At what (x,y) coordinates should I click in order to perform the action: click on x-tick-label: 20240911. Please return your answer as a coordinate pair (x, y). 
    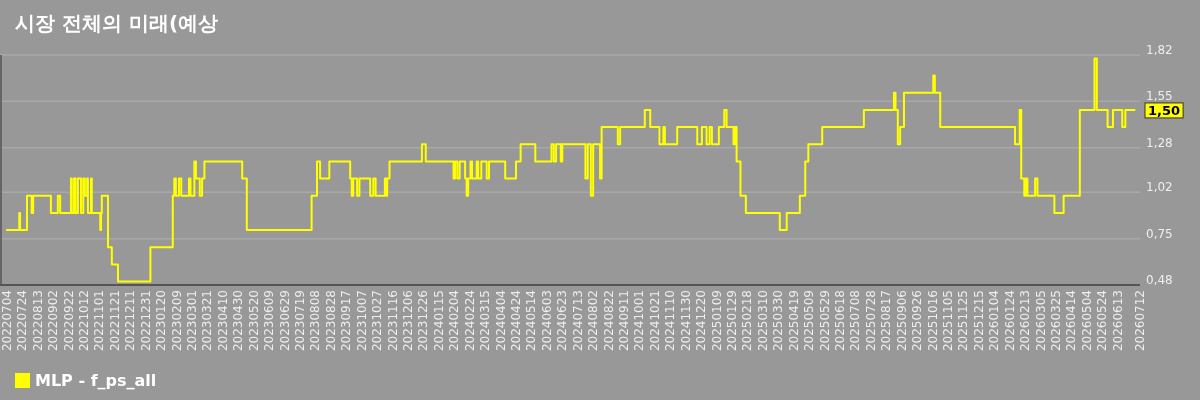
    Looking at the image, I should click on (623, 321).